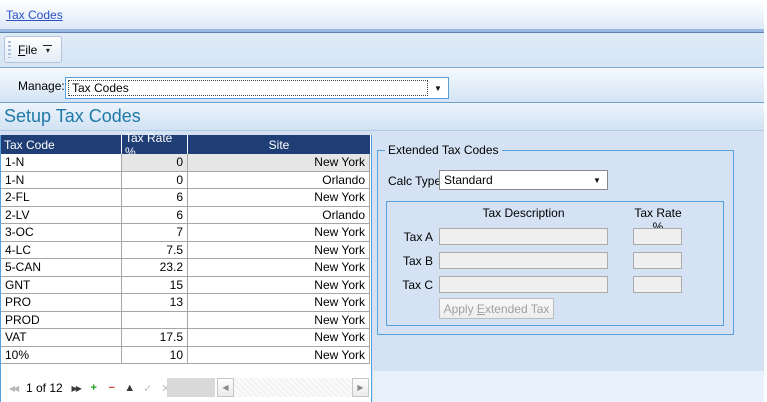  Describe the element at coordinates (155, 303) in the screenshot. I see `grid-cell-rate: 13` at that location.